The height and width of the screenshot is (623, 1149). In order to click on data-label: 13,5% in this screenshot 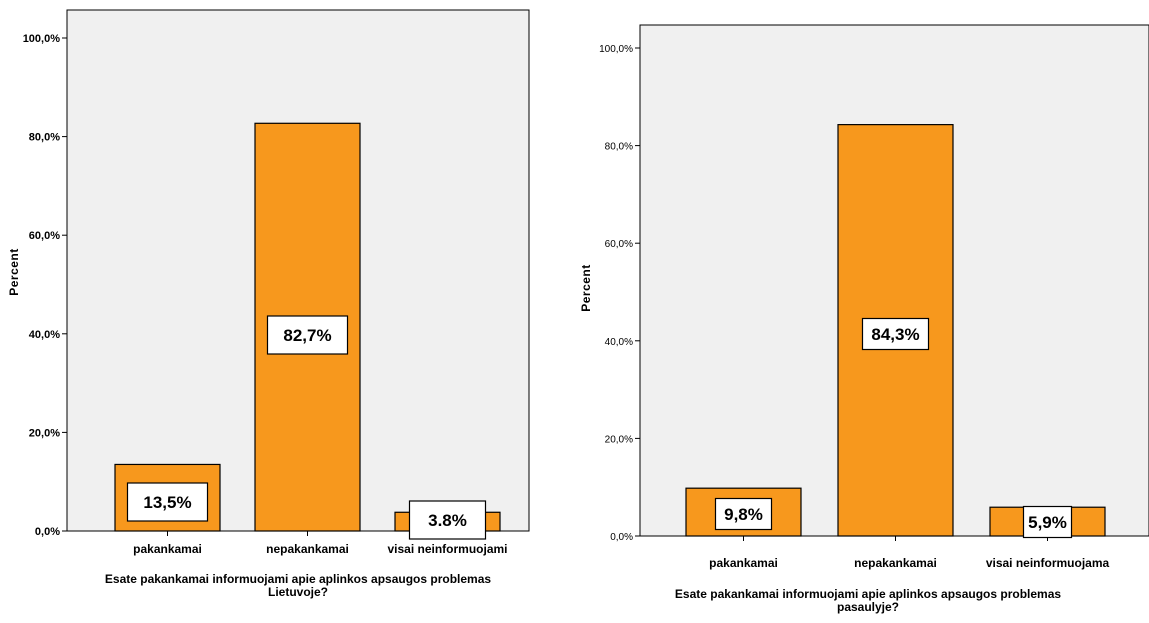, I will do `click(167, 502)`.